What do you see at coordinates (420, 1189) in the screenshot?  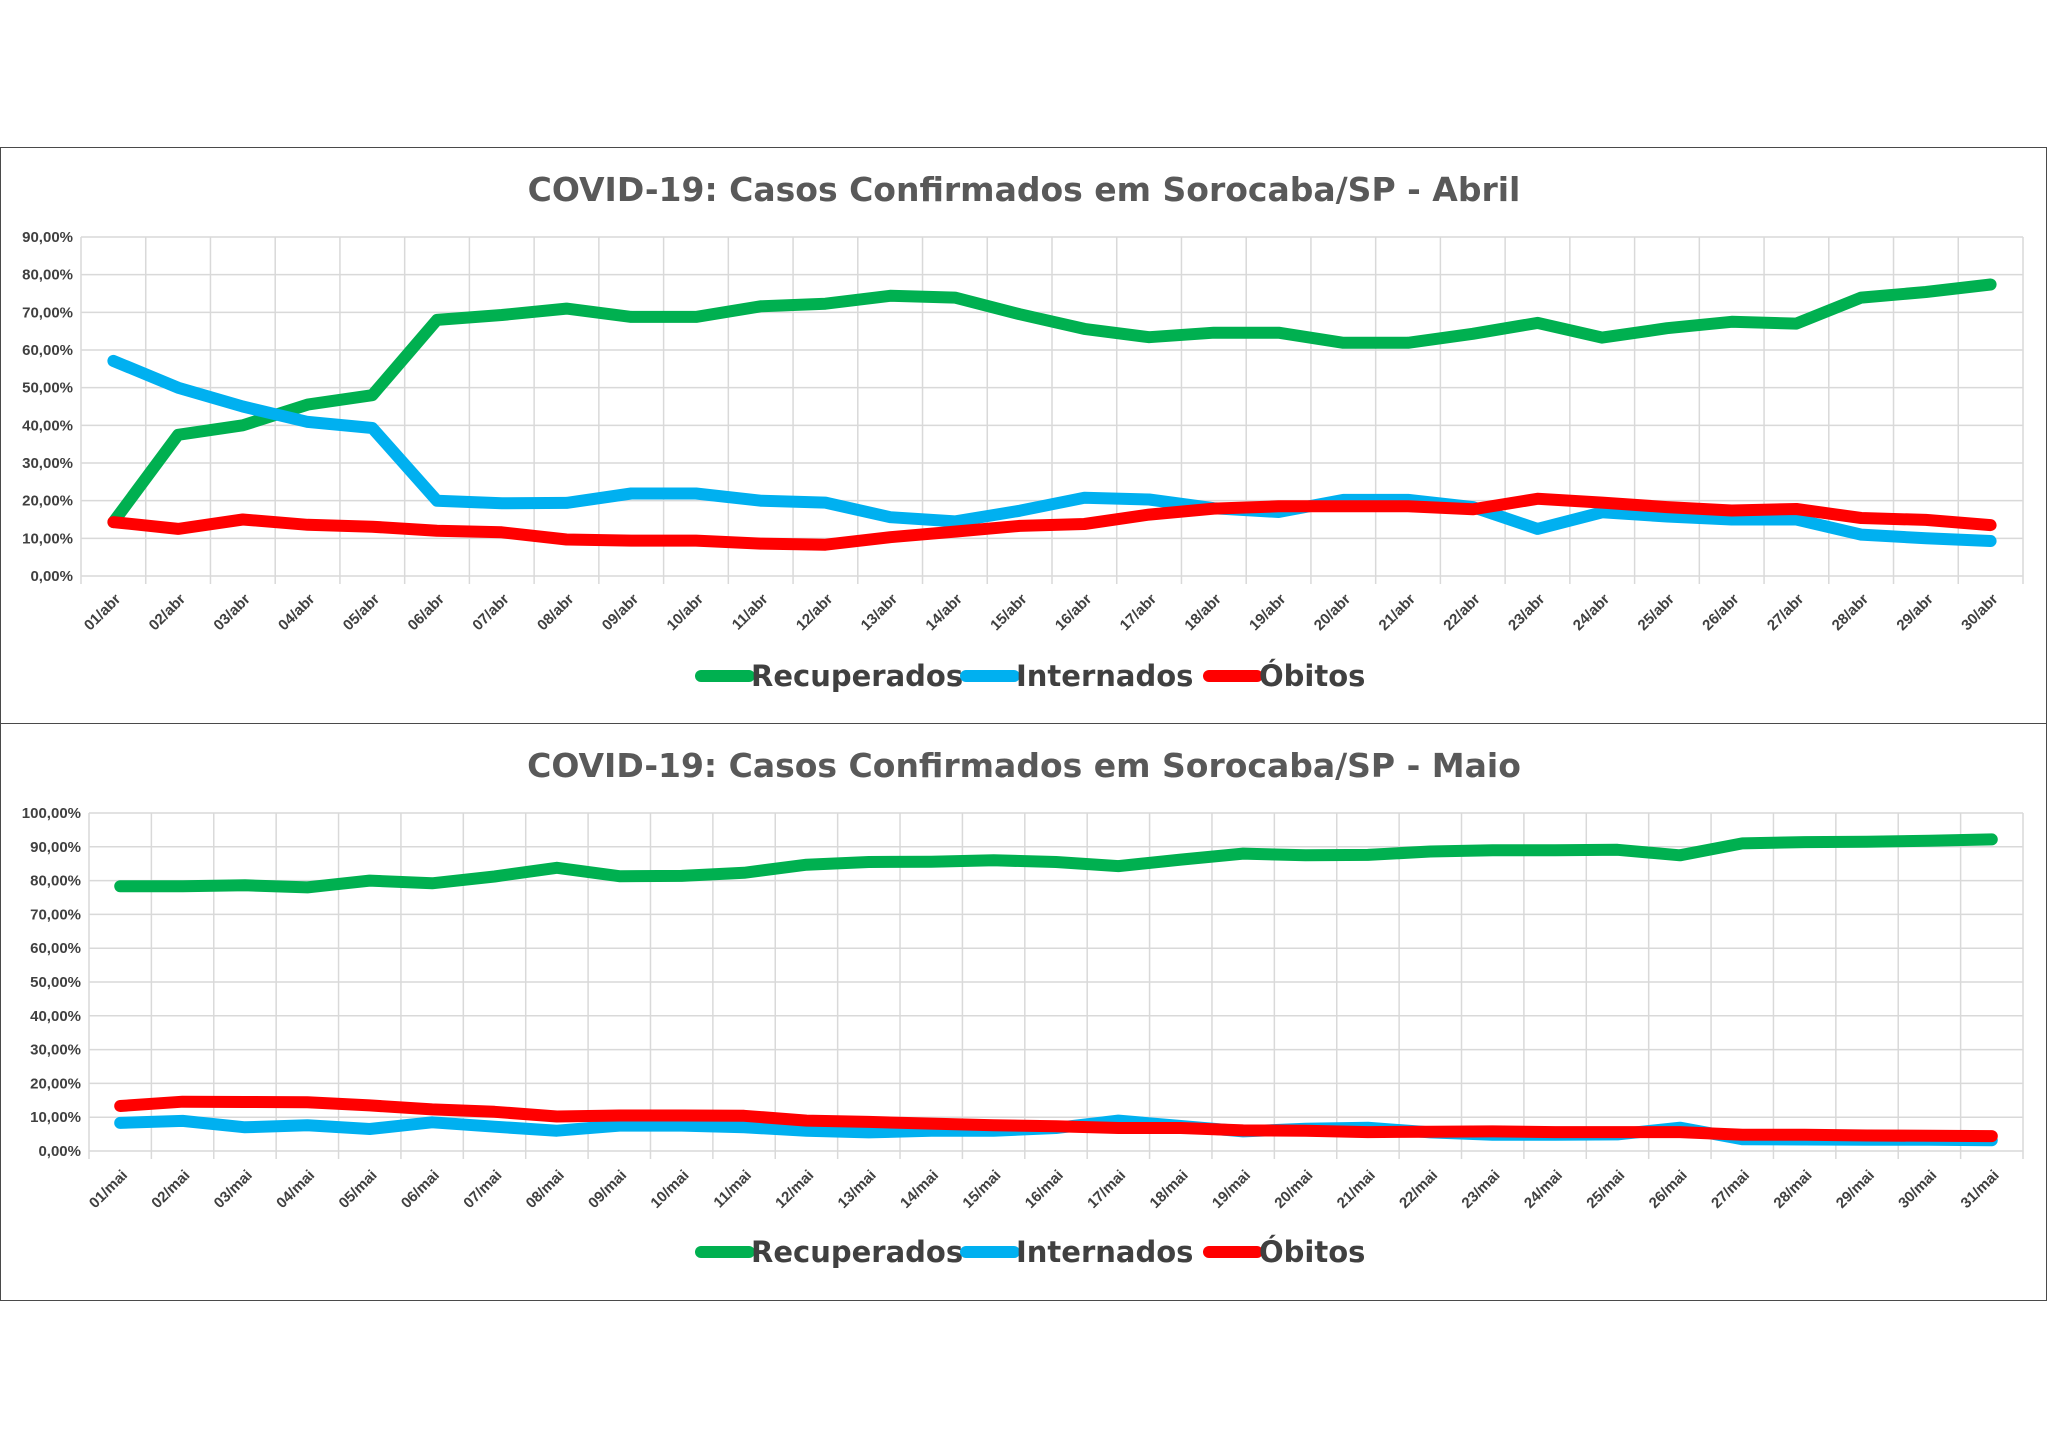 I see `x-tick-label: 06/mai` at bounding box center [420, 1189].